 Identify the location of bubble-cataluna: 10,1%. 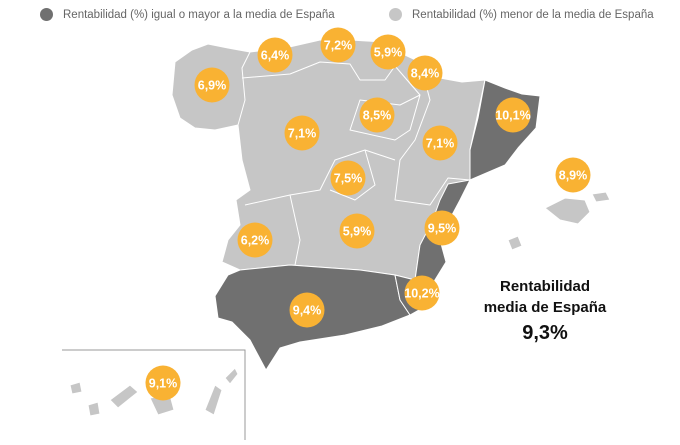
(513, 115).